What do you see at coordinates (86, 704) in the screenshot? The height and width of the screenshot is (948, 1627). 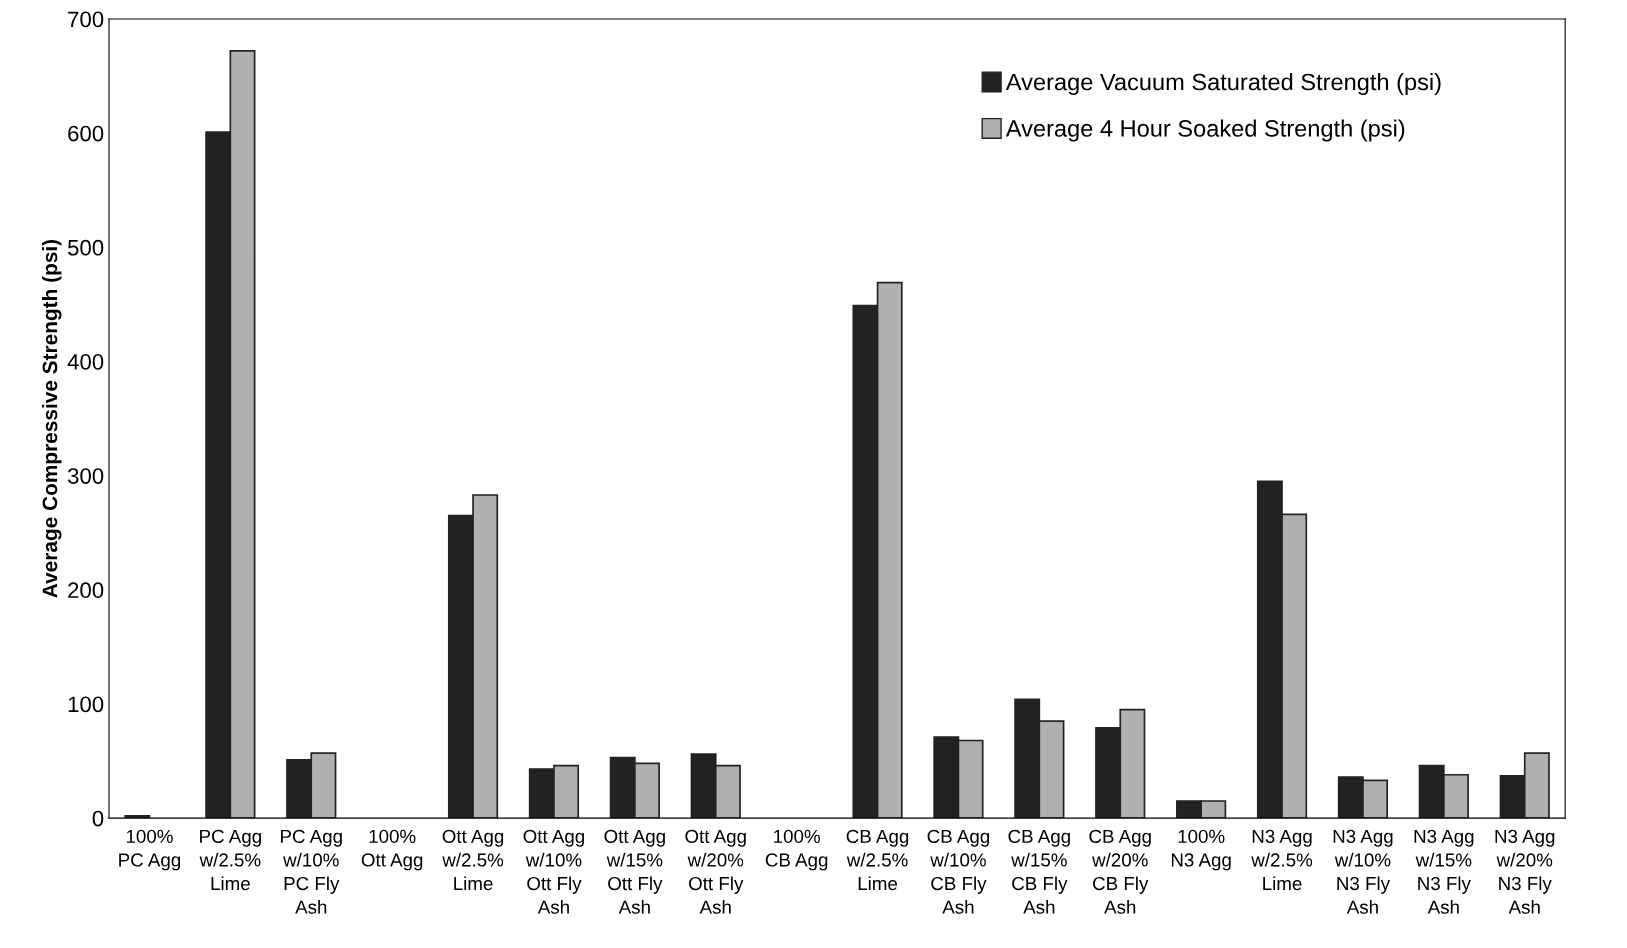 I see `y-tick-label: 100` at bounding box center [86, 704].